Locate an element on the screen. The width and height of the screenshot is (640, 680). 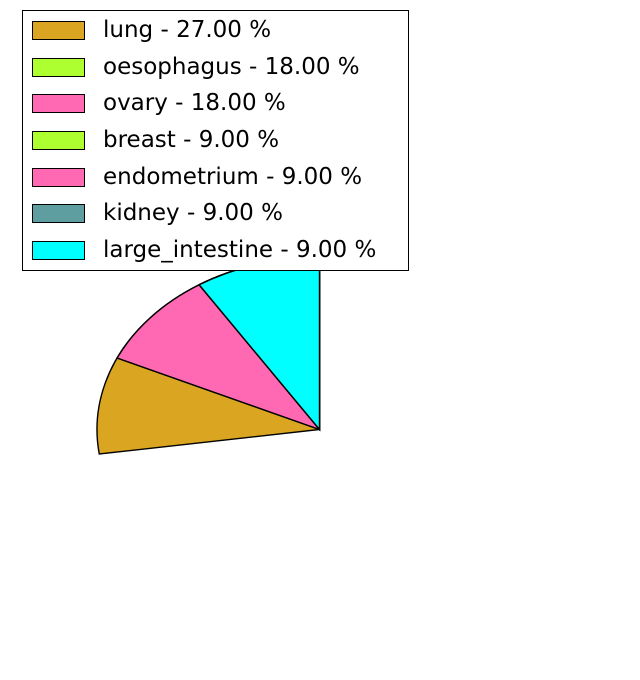
legend-item: oesophagus - 18.00 % is located at coordinates (216, 67).